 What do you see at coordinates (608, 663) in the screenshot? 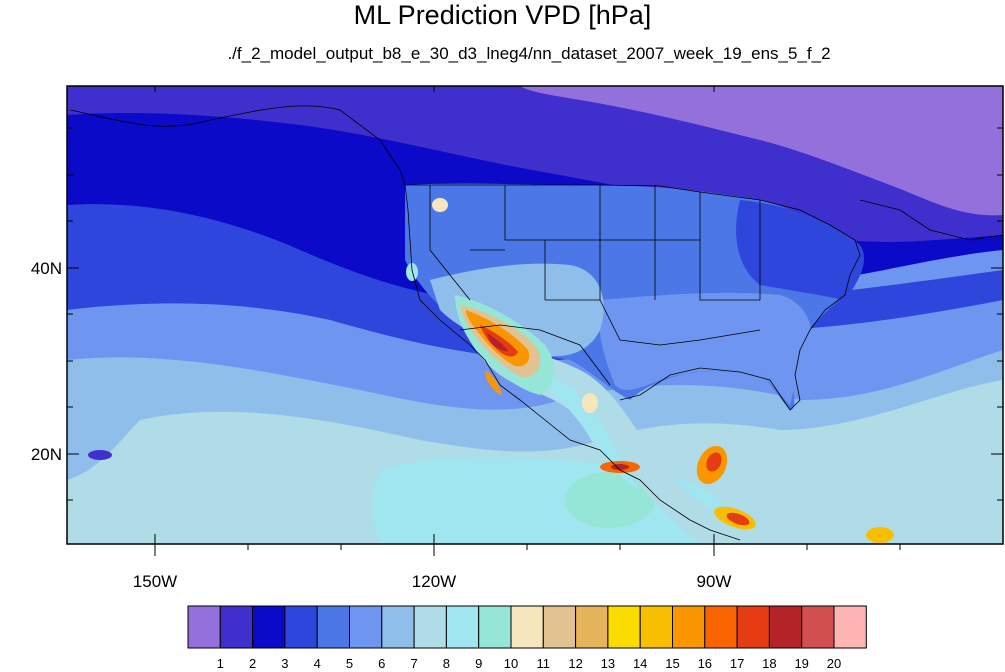
I see `colorbar-label: 13` at bounding box center [608, 663].